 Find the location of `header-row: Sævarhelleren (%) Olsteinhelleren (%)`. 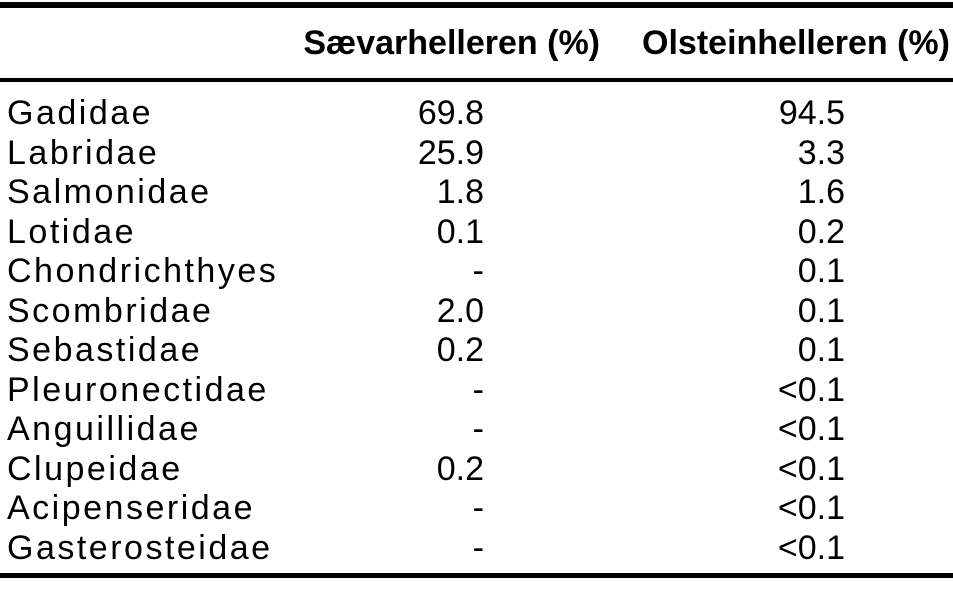

header-row: Sævarhelleren (%) Olsteinhelleren (%) is located at coordinates (476, 42).